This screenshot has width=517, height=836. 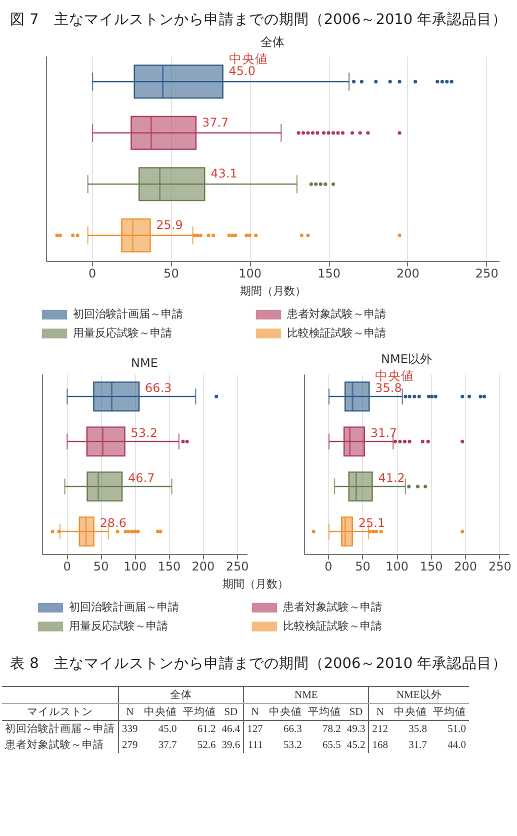 I want to click on text: 28.6, so click(x=113, y=523).